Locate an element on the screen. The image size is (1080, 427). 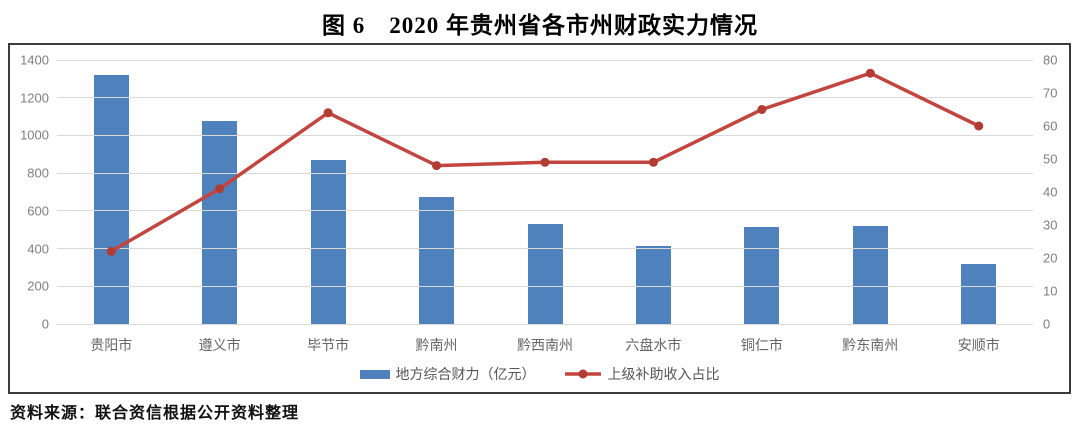
y-axis-tick-label-left: 1400 is located at coordinates (34, 60).